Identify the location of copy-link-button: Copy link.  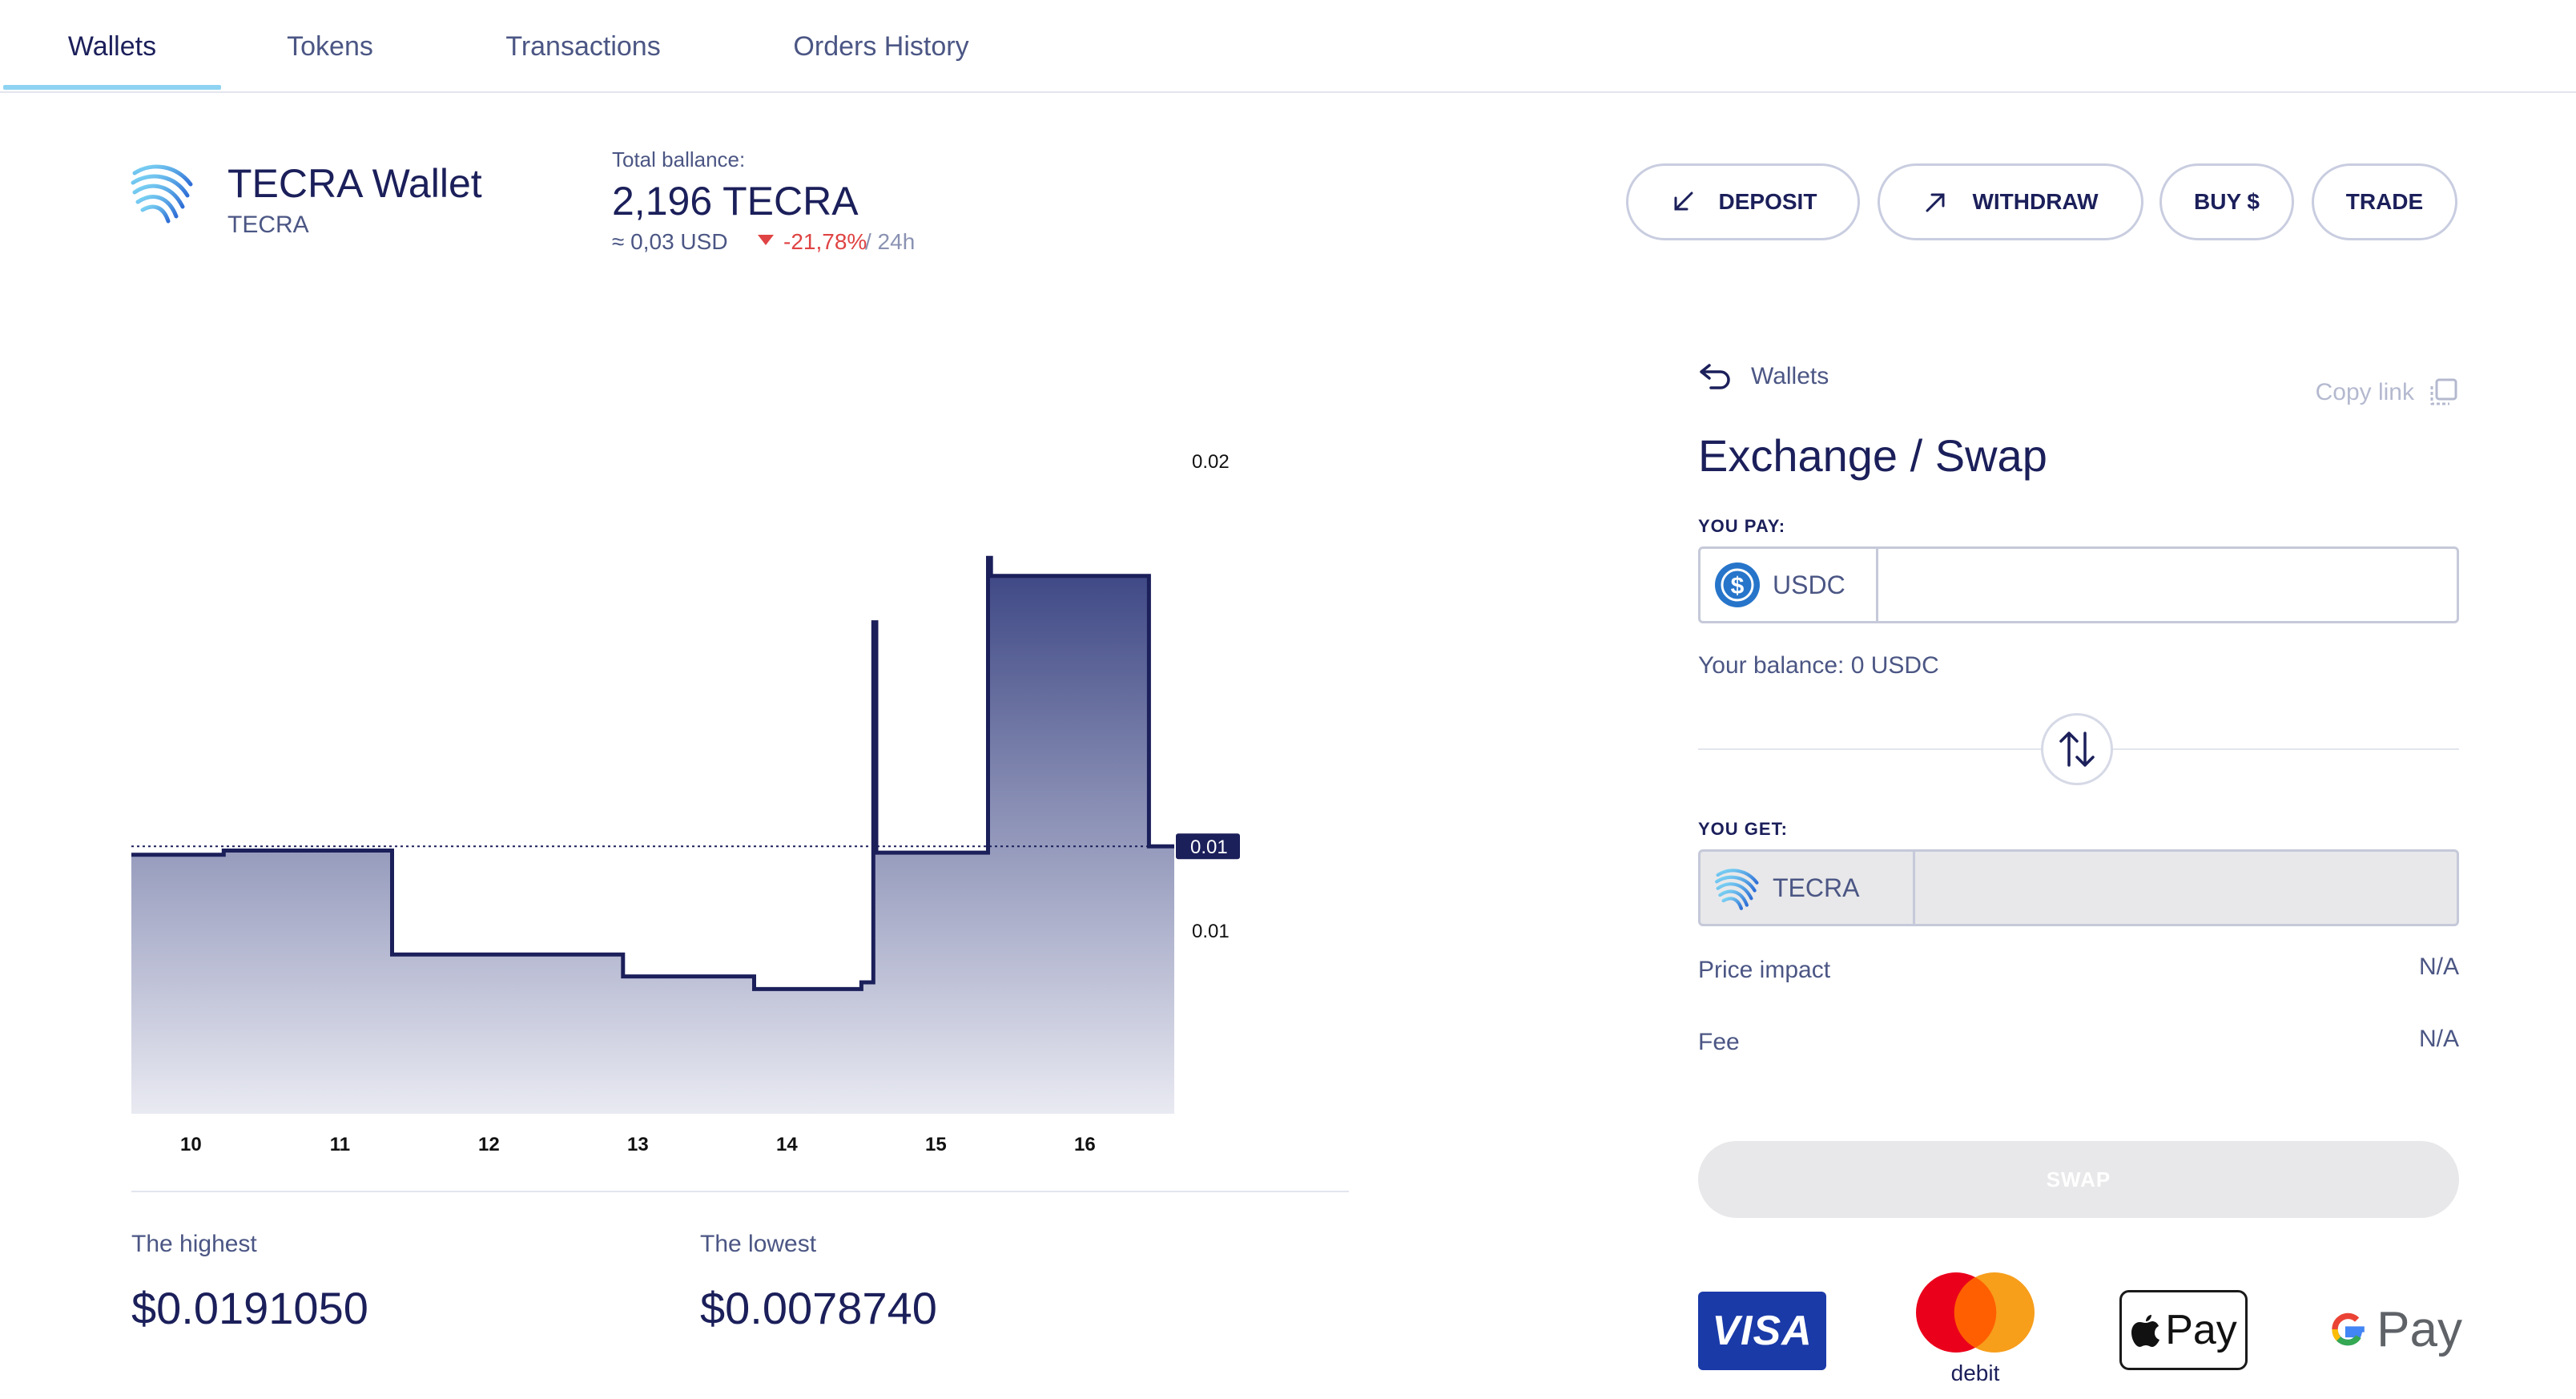
(2387, 393).